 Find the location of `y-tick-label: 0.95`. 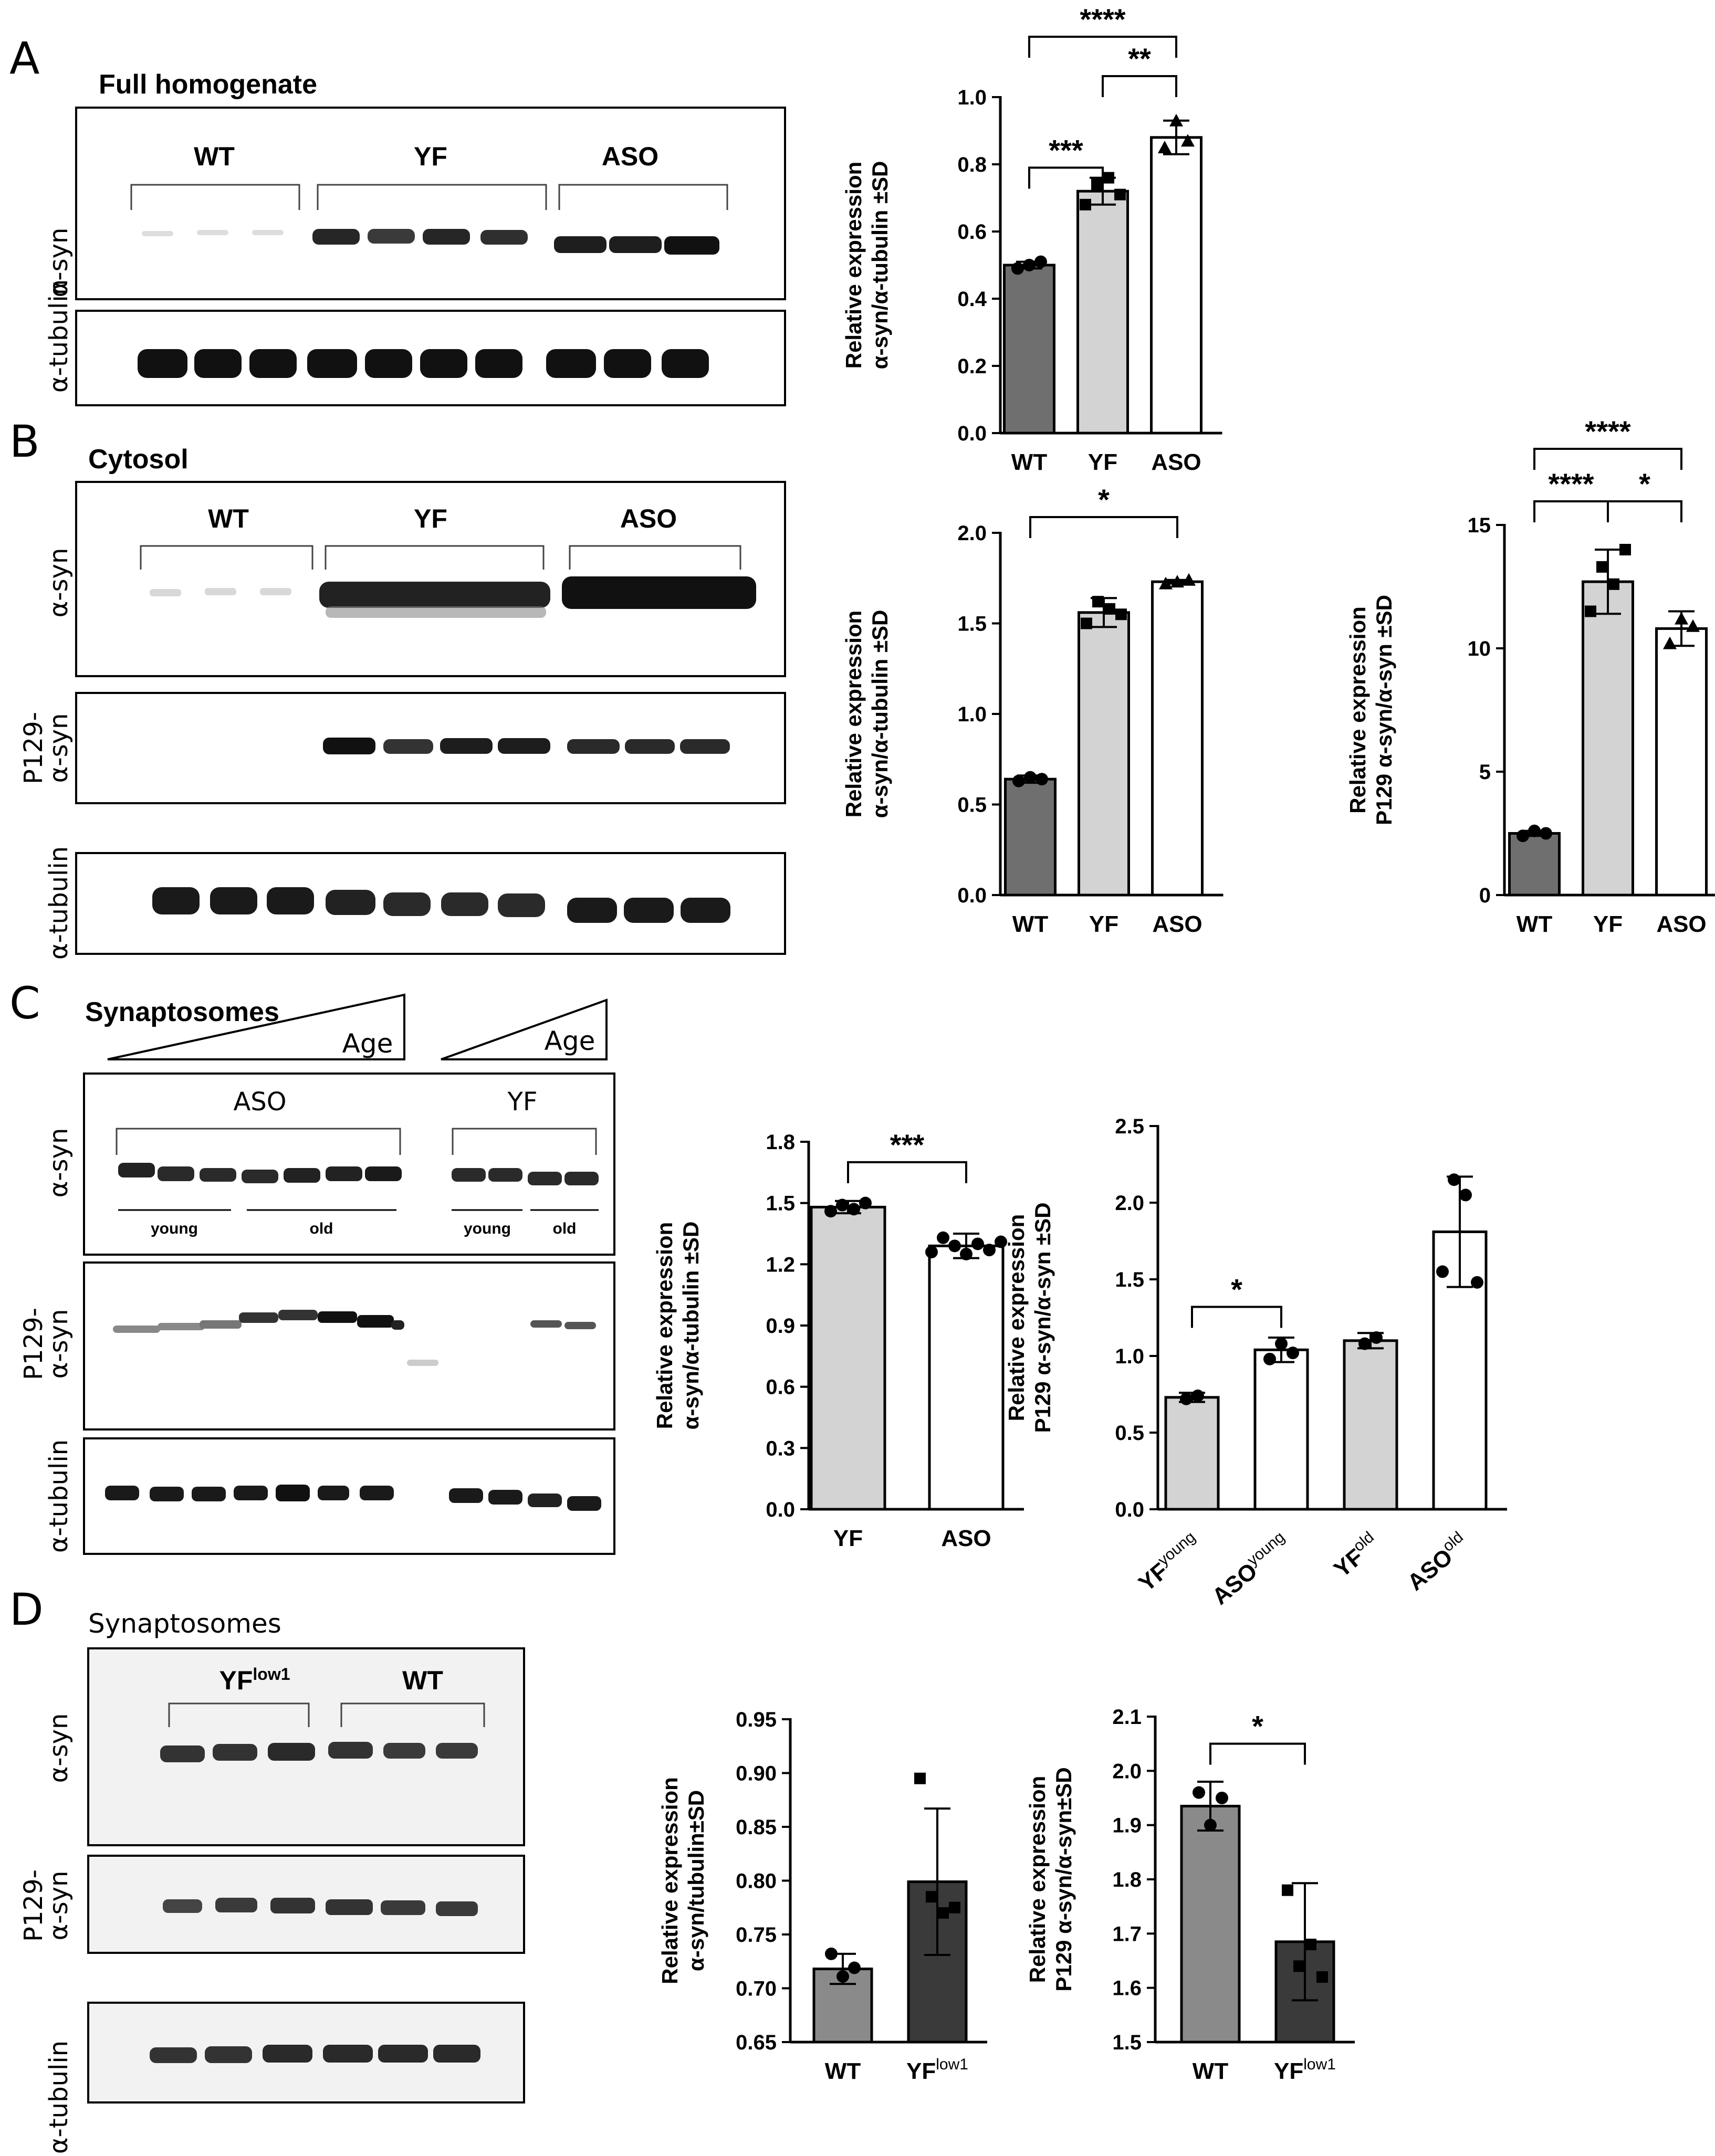

y-tick-label: 0.95 is located at coordinates (756, 1719).